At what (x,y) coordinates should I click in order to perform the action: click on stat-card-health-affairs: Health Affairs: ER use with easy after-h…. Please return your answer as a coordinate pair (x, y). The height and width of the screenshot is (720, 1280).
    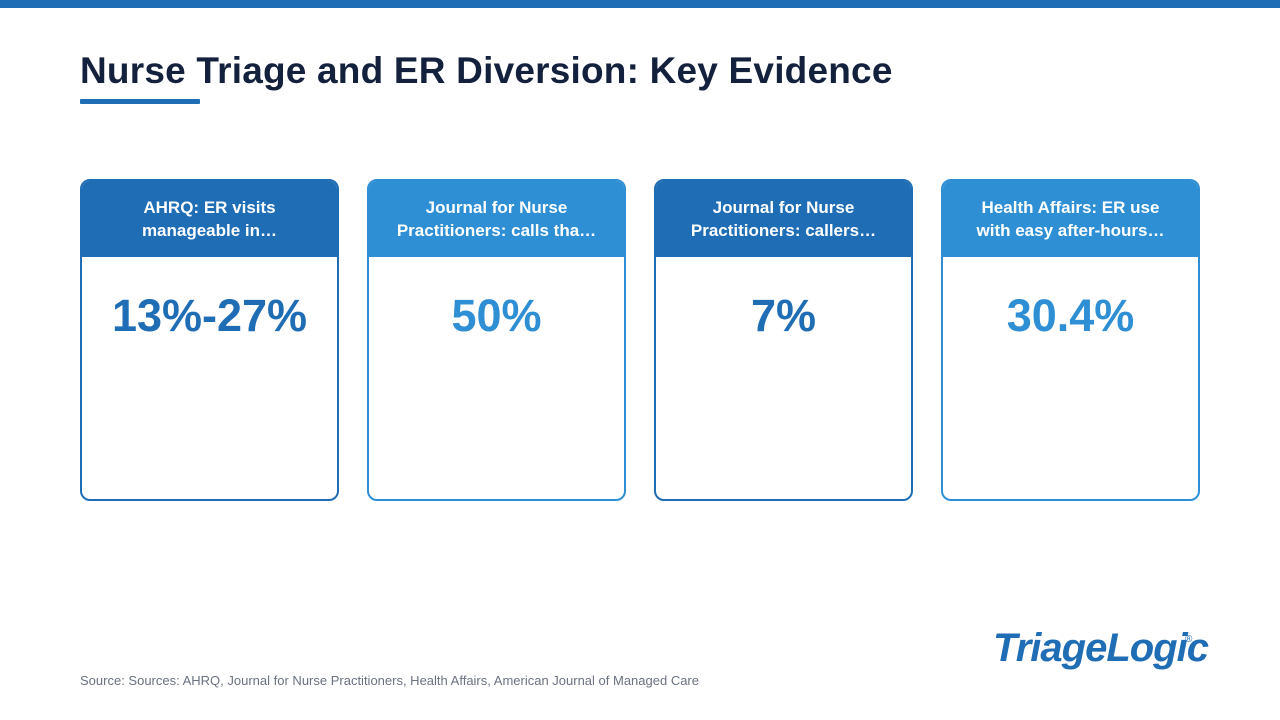
    Looking at the image, I should click on (1070, 340).